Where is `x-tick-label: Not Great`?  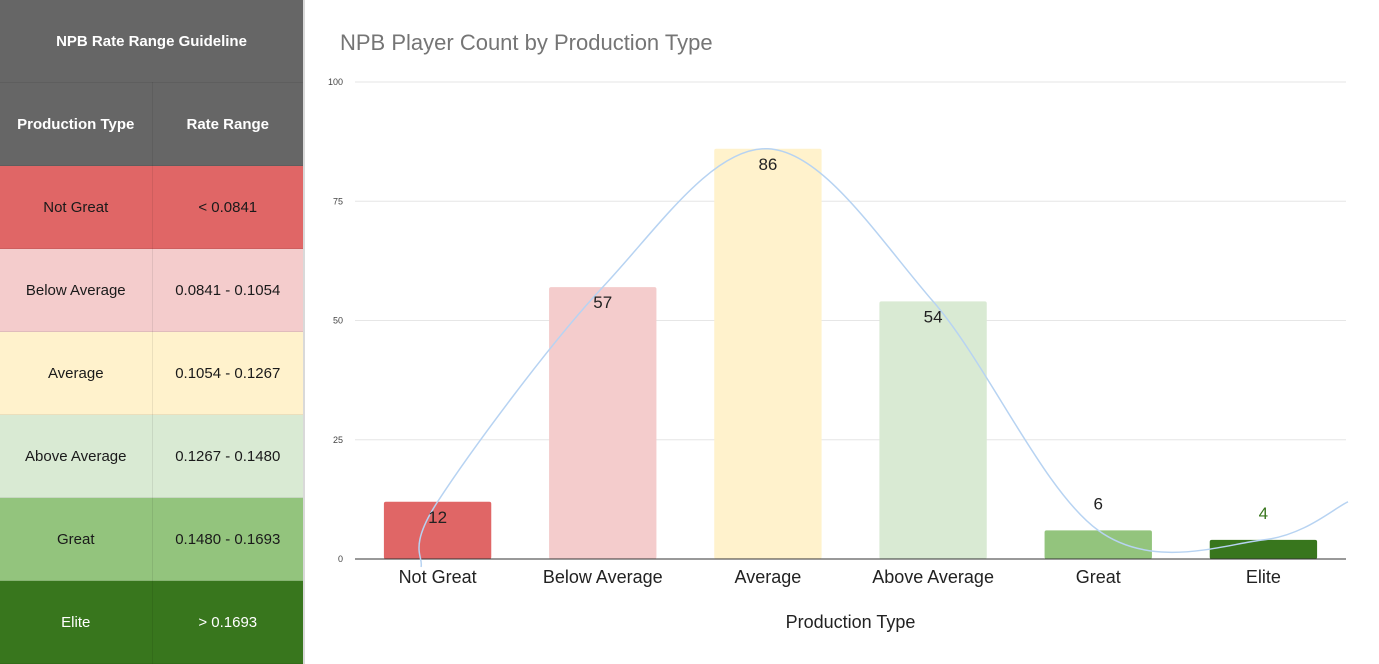
x-tick-label: Not Great is located at coordinates (438, 577).